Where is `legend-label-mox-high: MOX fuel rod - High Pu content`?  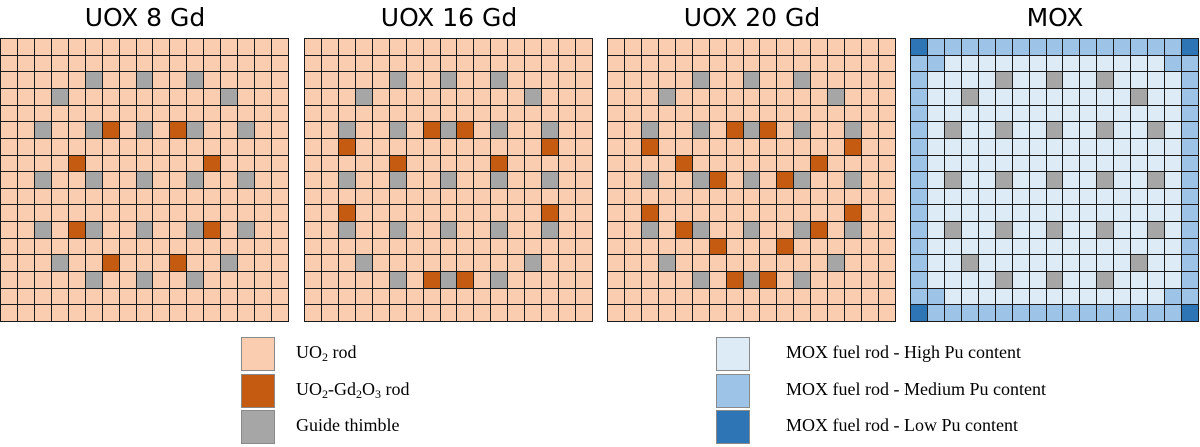
legend-label-mox-high: MOX fuel rod - High Pu content is located at coordinates (903, 352).